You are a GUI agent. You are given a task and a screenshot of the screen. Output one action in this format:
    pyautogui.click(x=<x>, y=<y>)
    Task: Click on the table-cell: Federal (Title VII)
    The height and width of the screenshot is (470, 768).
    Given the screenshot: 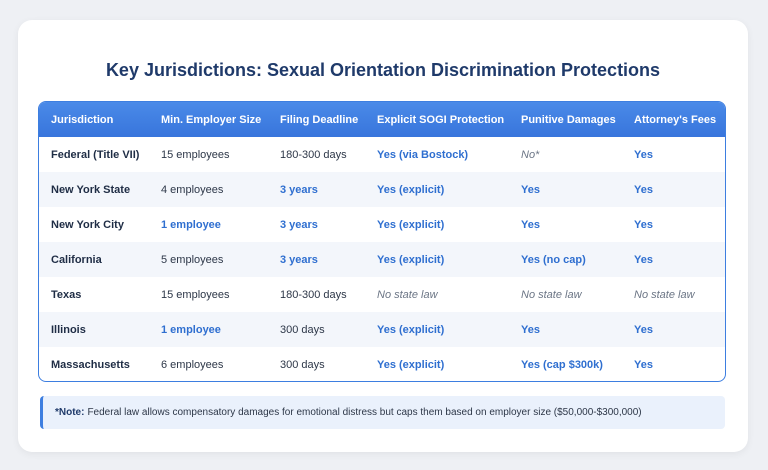 What is the action you would take?
    pyautogui.click(x=95, y=154)
    